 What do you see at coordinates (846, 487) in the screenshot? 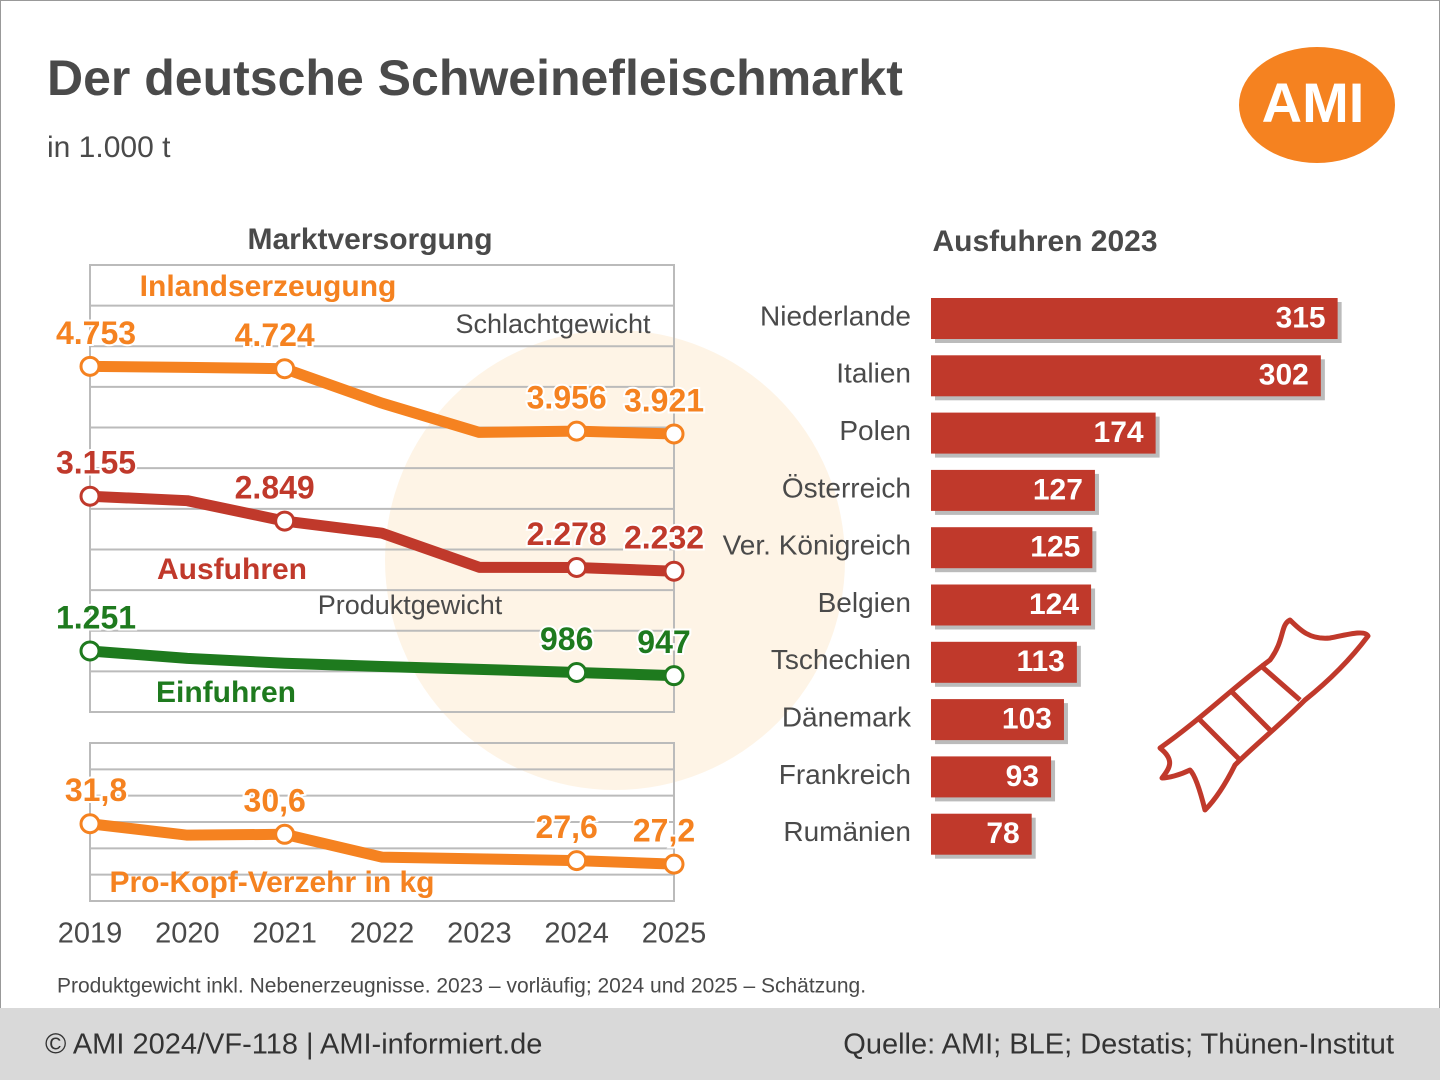
I see `y-tick-label: Österreich` at bounding box center [846, 487].